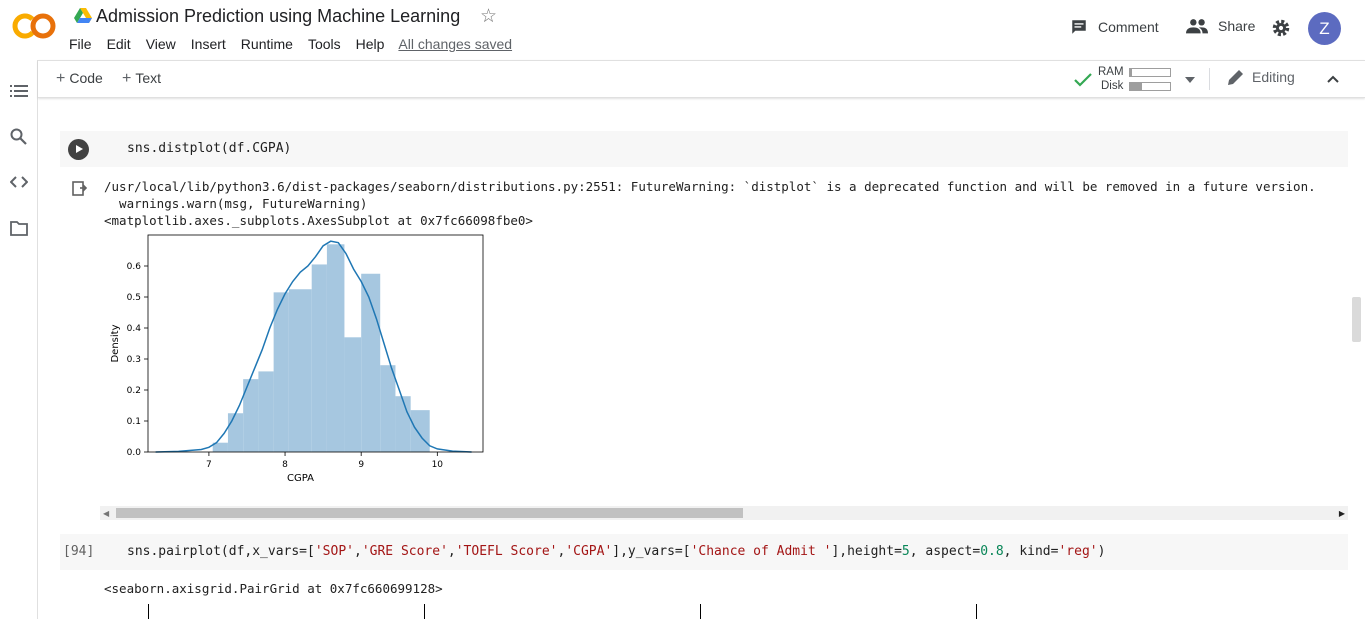 This screenshot has height=619, width=1365. What do you see at coordinates (134, 267) in the screenshot?
I see `y-tick-label: 0.6` at bounding box center [134, 267].